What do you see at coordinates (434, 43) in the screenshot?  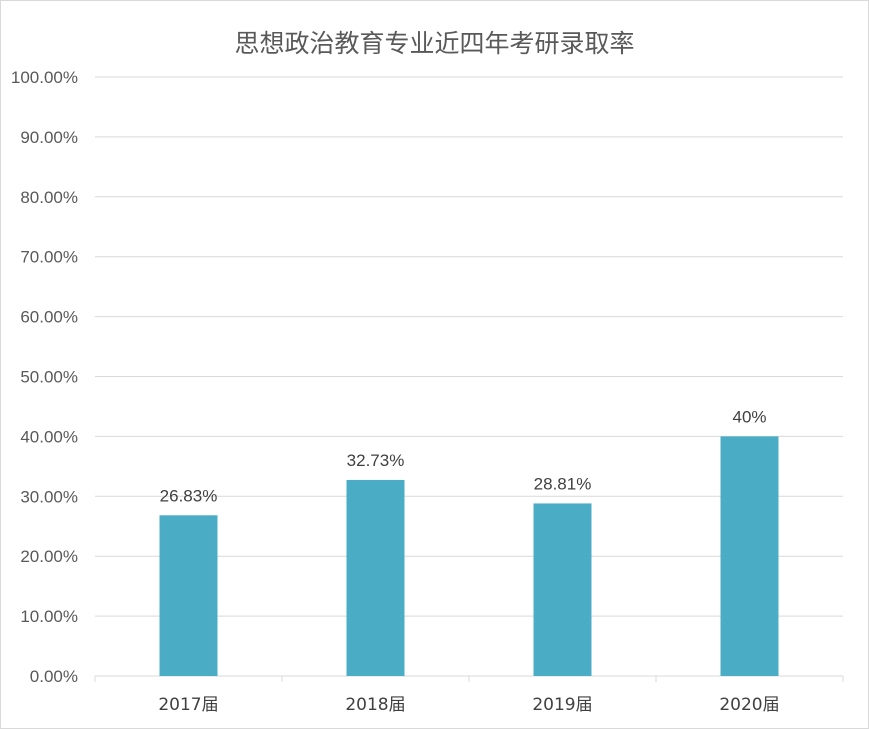 I see `chart-title: 思想政治教育专业近四年考研录取率` at bounding box center [434, 43].